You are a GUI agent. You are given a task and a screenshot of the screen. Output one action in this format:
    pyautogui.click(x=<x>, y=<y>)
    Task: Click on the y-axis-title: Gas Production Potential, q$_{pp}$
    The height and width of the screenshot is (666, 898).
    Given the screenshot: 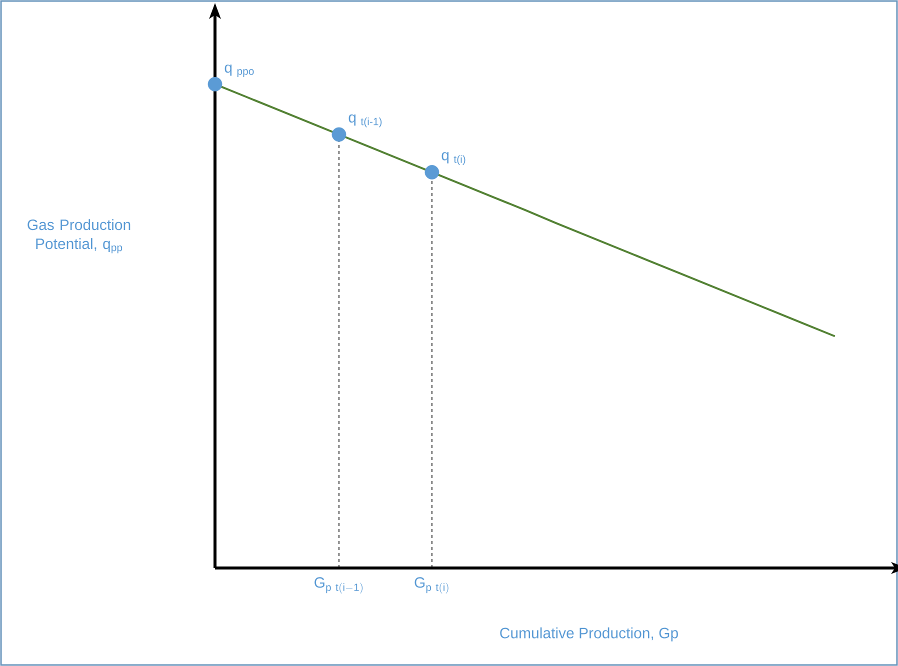 What is the action you would take?
    pyautogui.click(x=79, y=236)
    